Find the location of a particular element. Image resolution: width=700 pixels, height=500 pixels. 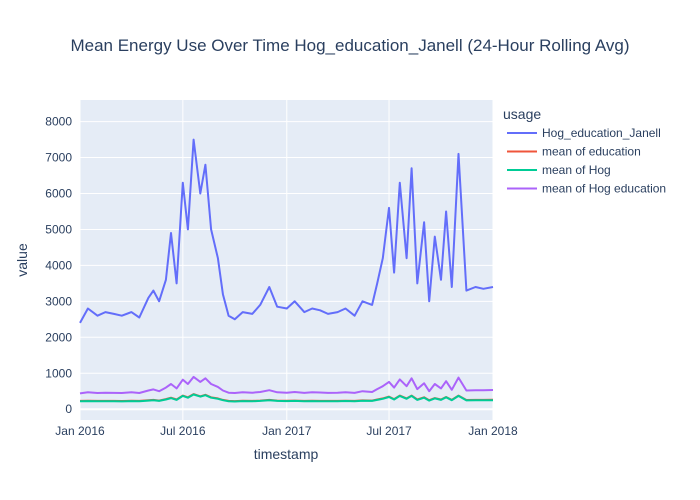

y-tick-label: 3000 is located at coordinates (58, 301).